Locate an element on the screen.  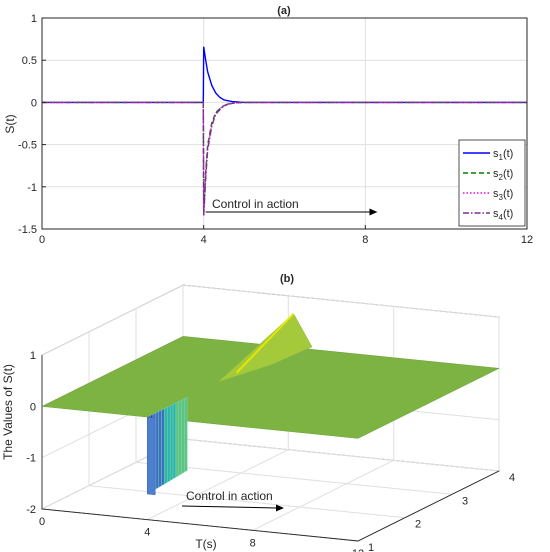
ylabel-a: S(t) is located at coordinates (10, 123).